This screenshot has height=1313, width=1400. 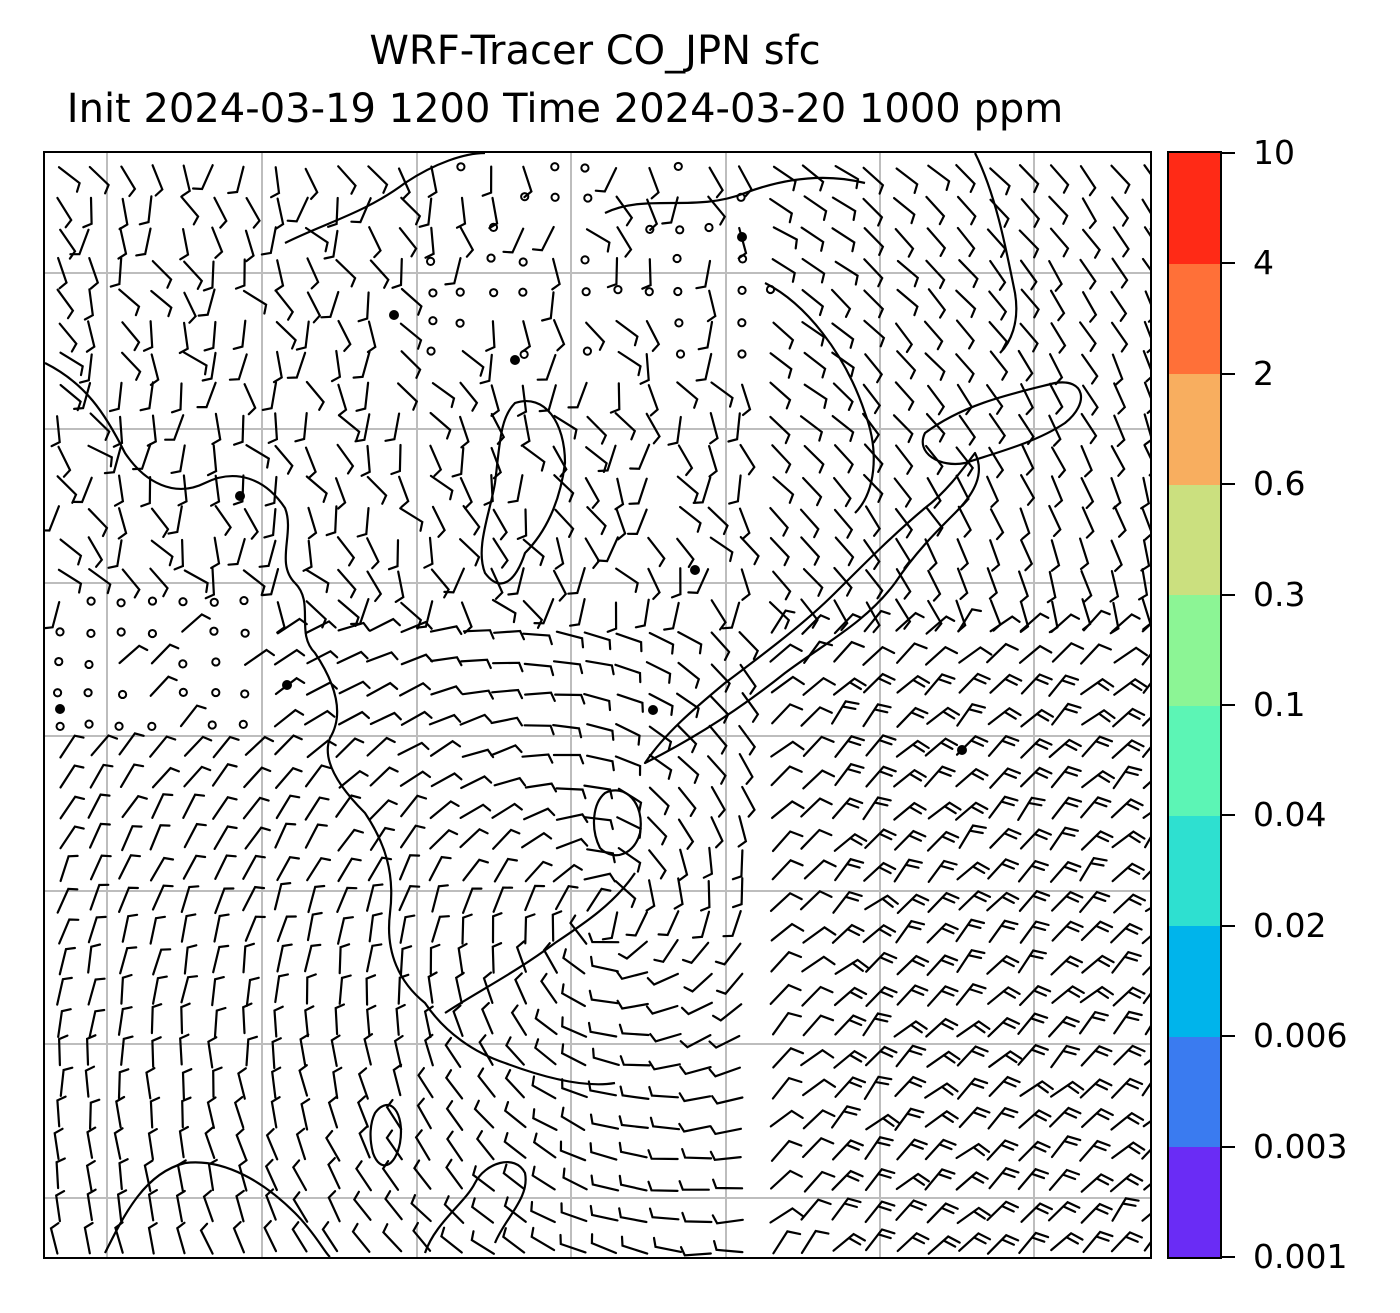 What do you see at coordinates (962, 750) in the screenshot?
I see `station-dot` at bounding box center [962, 750].